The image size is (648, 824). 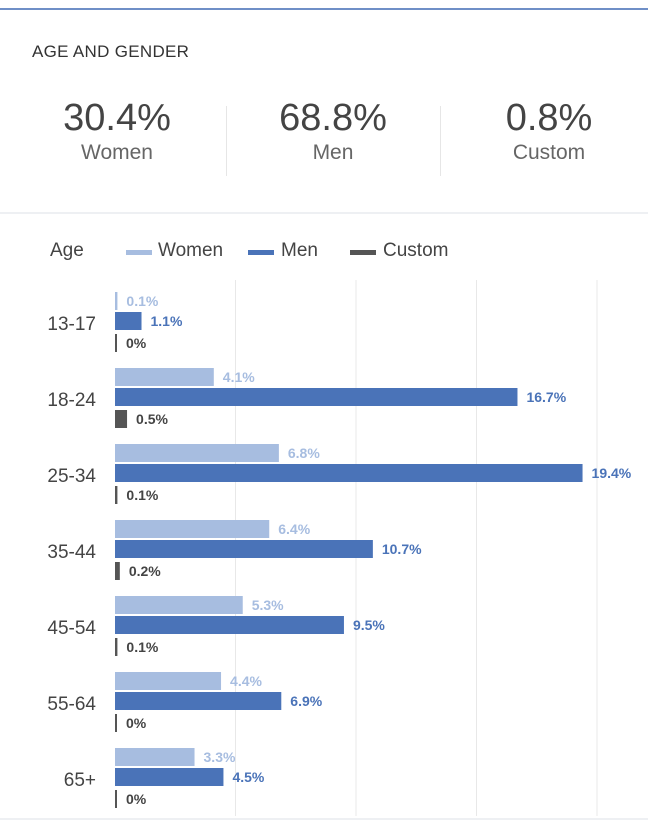 What do you see at coordinates (191, 250) in the screenshot?
I see `legend-women: Women` at bounding box center [191, 250].